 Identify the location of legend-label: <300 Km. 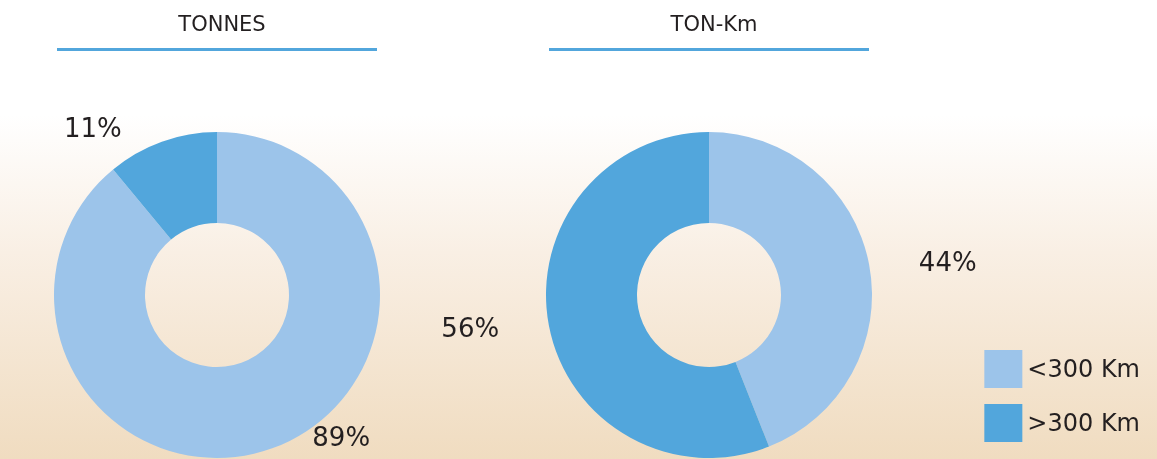
(1084, 369).